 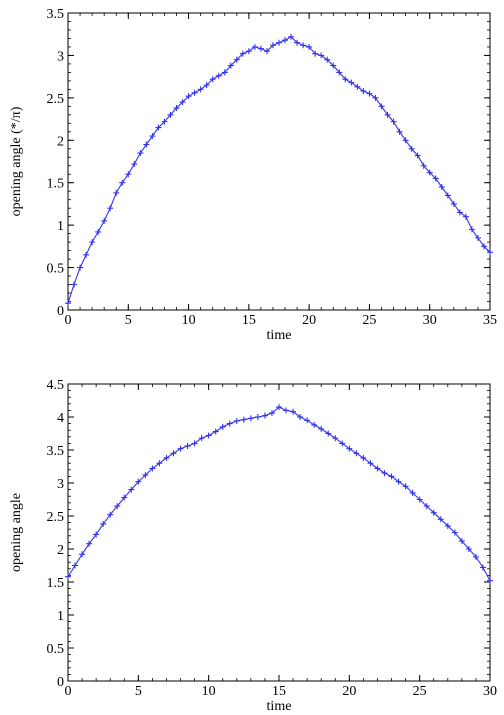 I want to click on y-tick-label: 2.5, so click(x=56, y=99).